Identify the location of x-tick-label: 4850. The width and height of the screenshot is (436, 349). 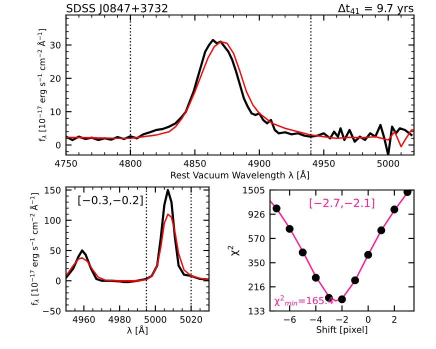
(195, 163).